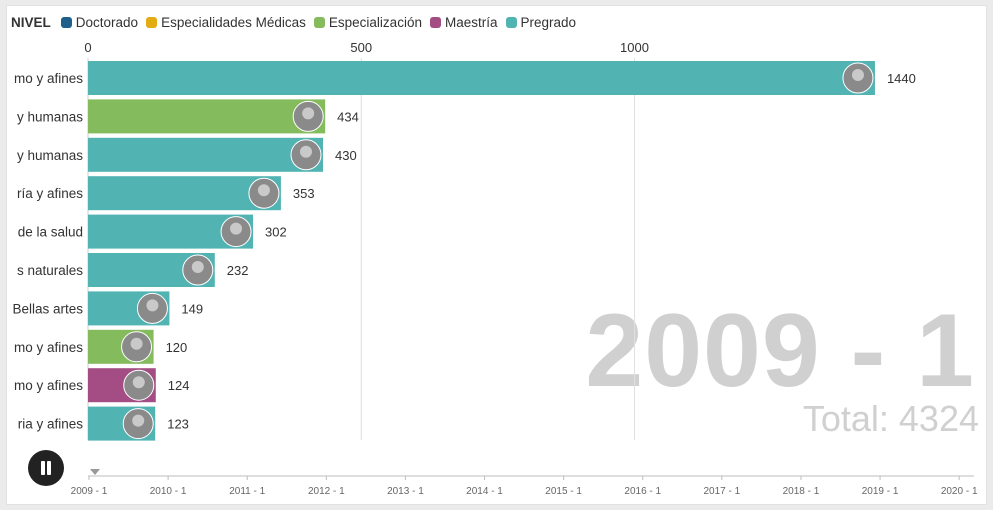 Image resolution: width=993 pixels, height=510 pixels. I want to click on timeline-label: 2016 - 1, so click(642, 491).